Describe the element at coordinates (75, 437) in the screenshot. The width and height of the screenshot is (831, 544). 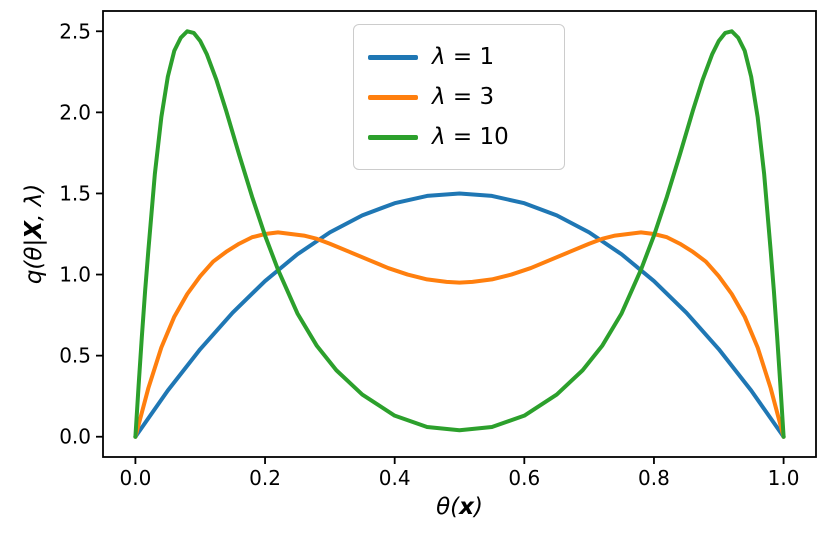
I see `y-tick-label: 0.0` at that location.